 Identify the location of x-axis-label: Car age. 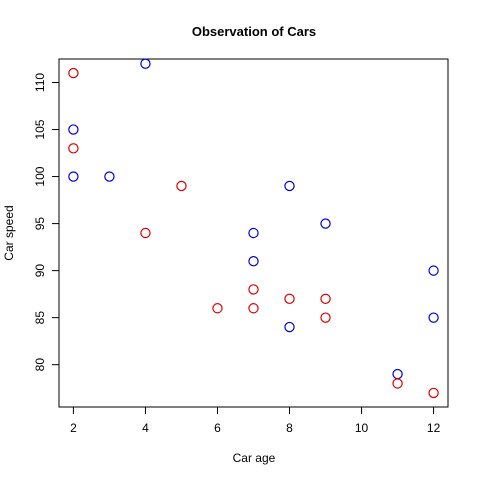
(254, 458).